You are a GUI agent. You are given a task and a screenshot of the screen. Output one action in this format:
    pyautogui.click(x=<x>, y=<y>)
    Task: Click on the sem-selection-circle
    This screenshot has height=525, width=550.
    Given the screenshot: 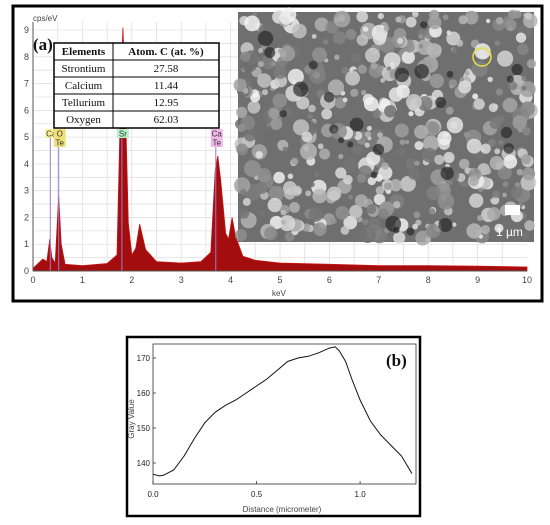 What is the action you would take?
    pyautogui.click(x=482, y=57)
    